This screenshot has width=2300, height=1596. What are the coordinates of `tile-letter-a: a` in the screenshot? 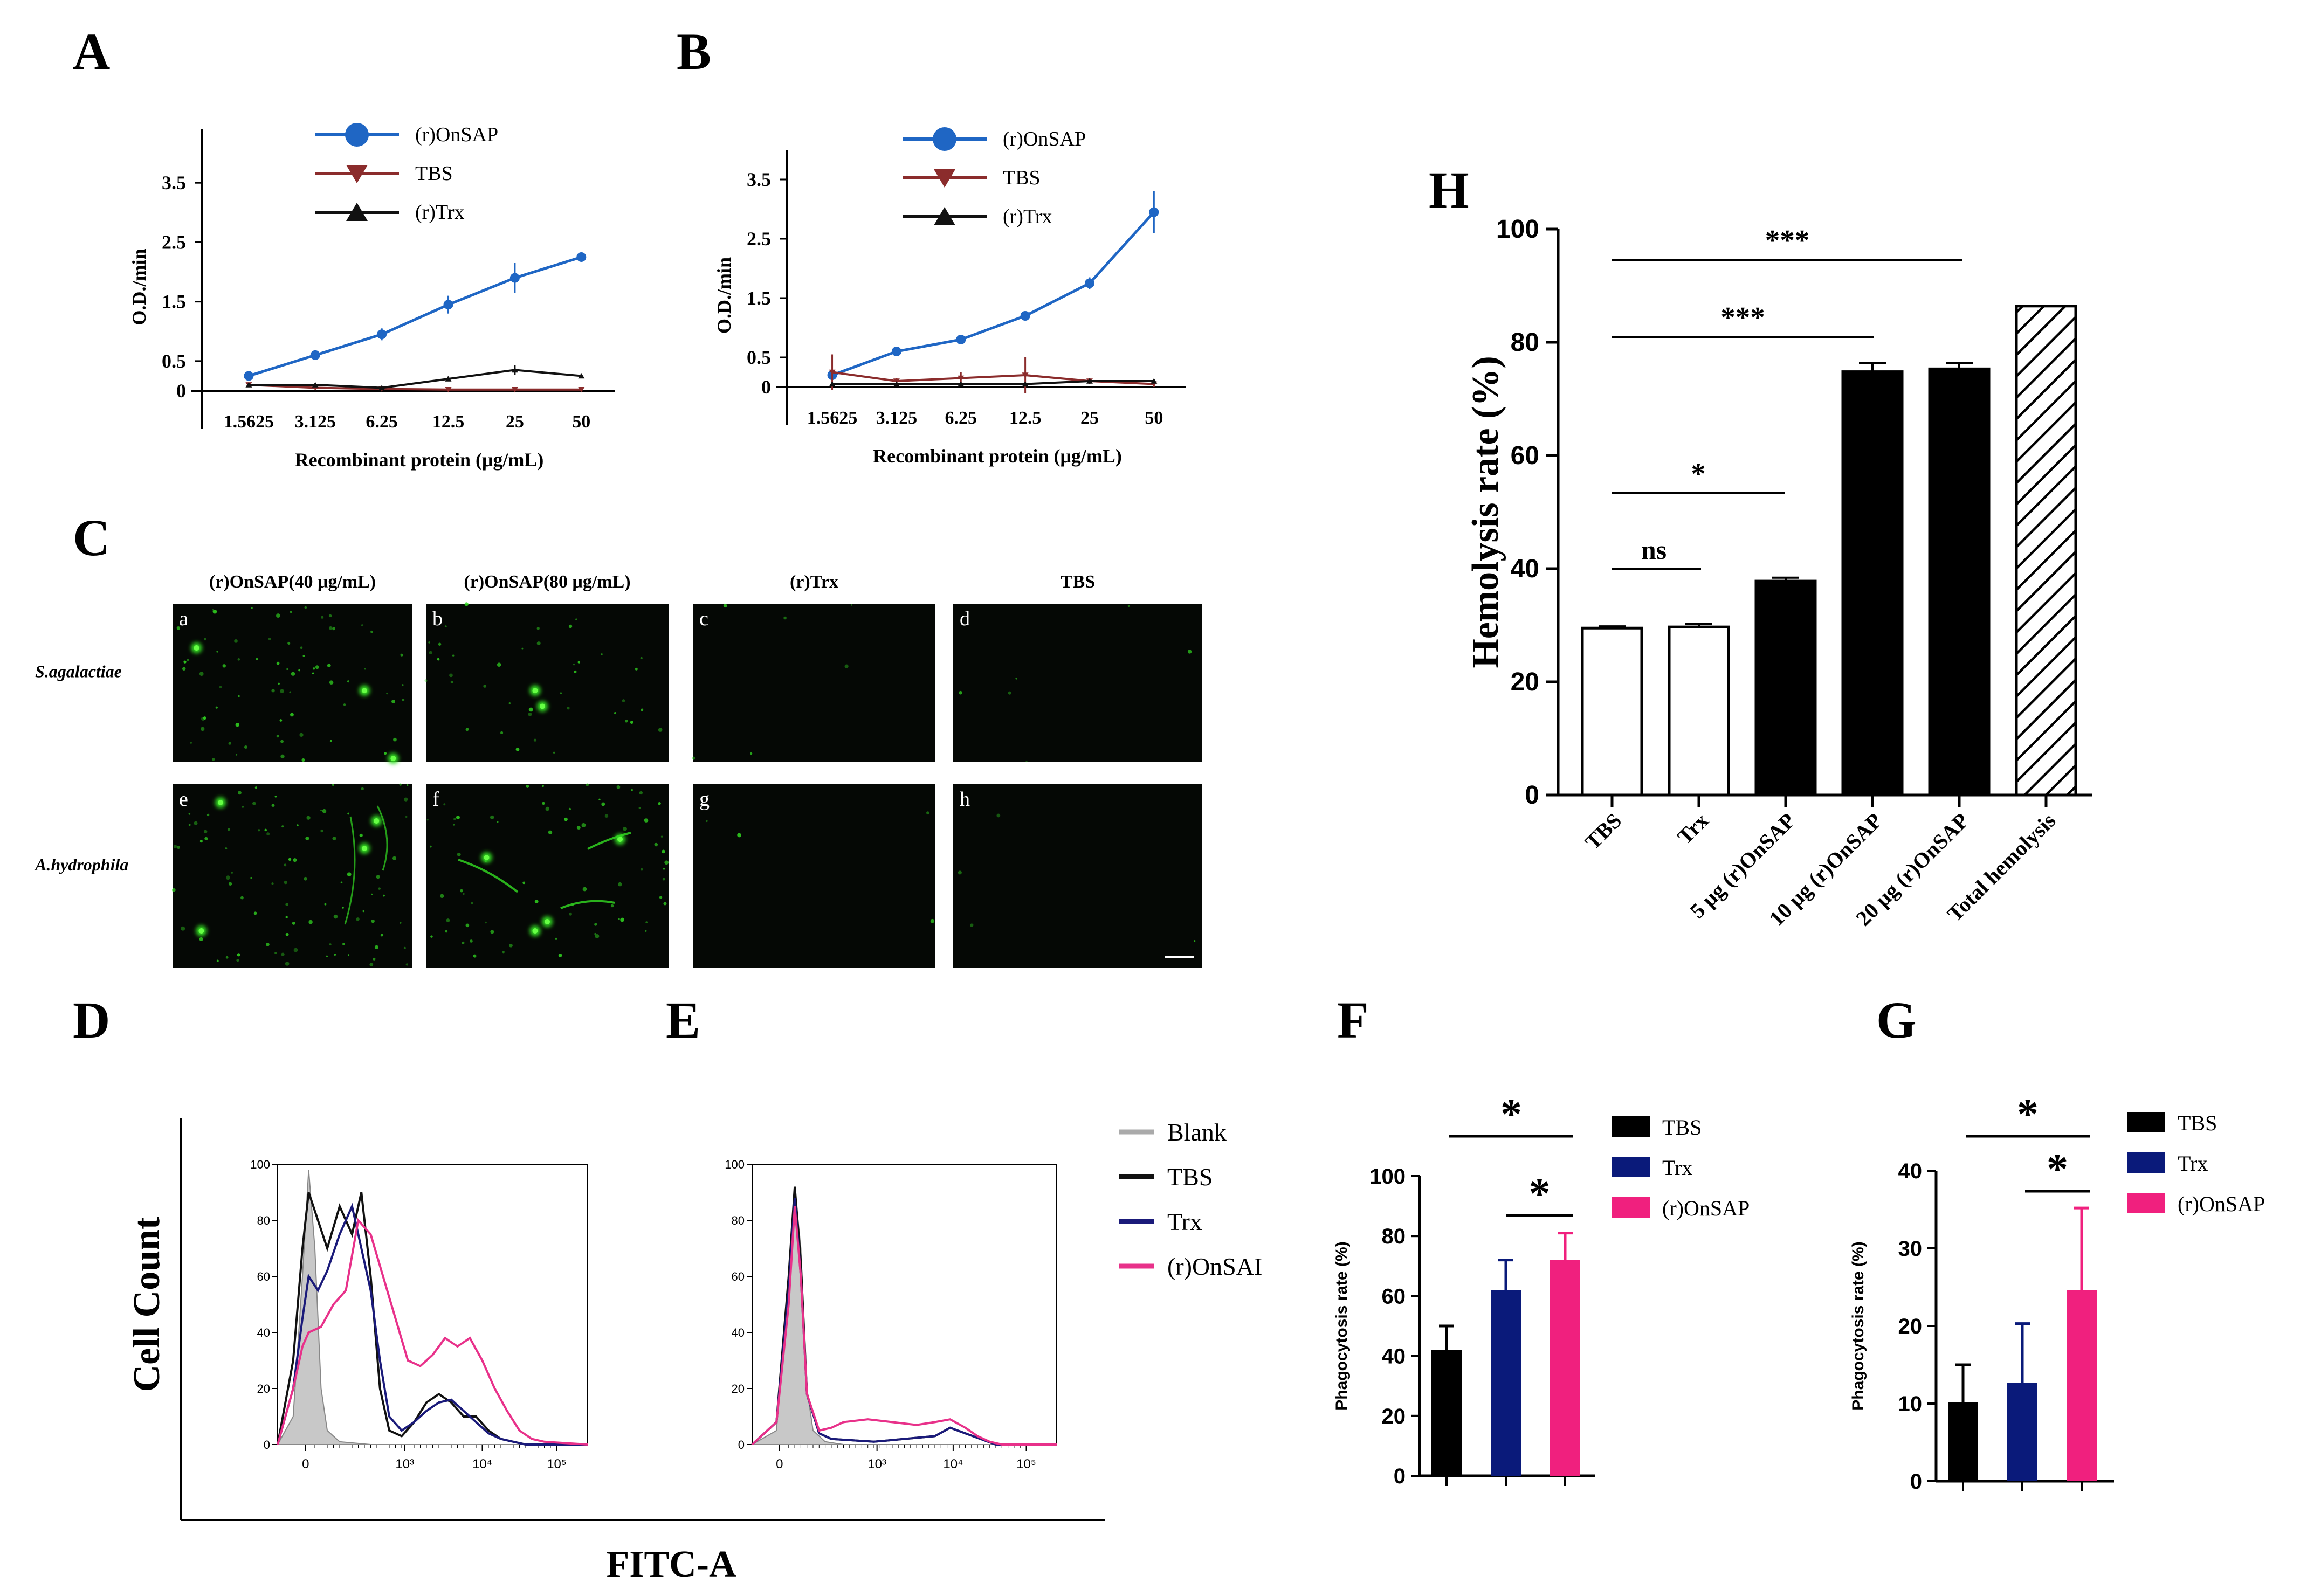 It's located at (183, 618).